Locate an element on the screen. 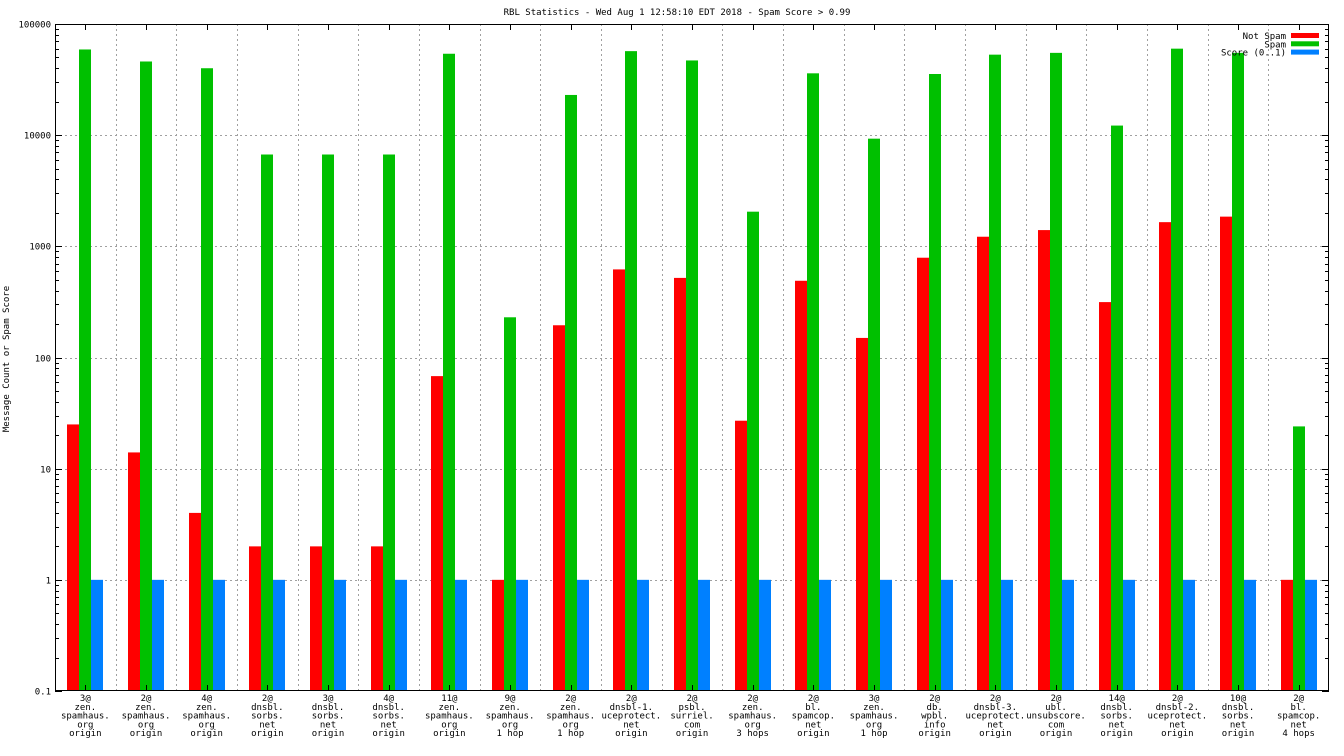  x-tick-label: 2@ zen. spamhaus. org origin is located at coordinates (146, 716).